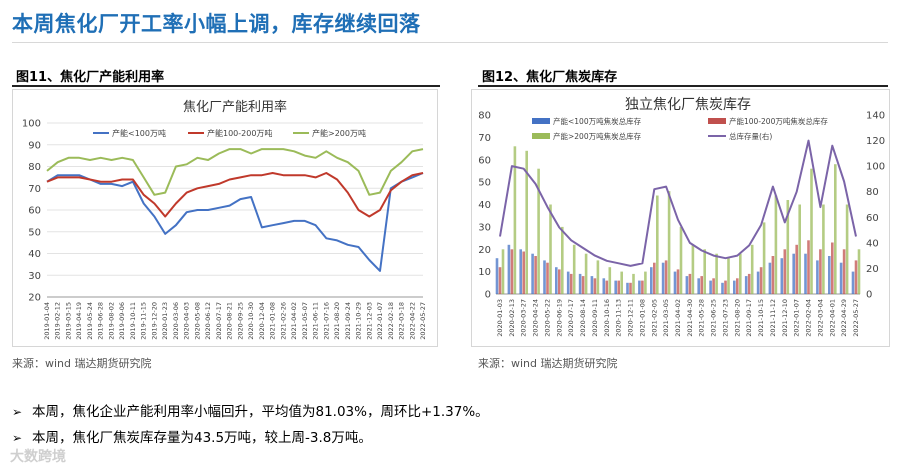 The image size is (900, 471). I want to click on x-tick-label: 2020-06-12, so click(208, 321).